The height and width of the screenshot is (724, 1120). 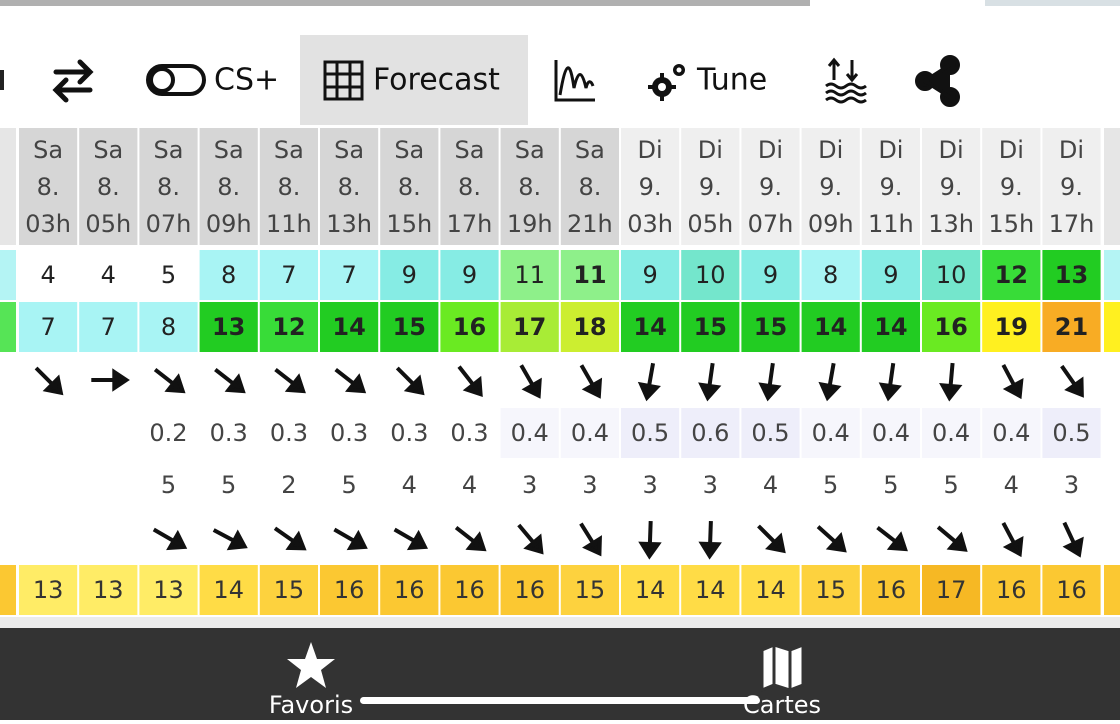 I want to click on wave-period: 4, so click(x=409, y=485).